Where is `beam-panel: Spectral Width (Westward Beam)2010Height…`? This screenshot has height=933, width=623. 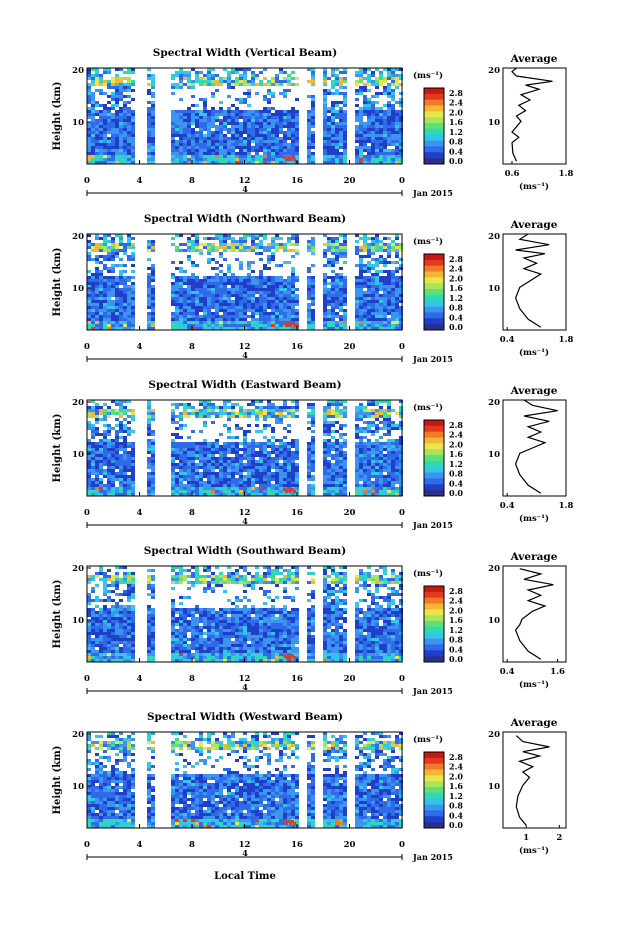 beam-panel: Spectral Width (Westward Beam)2010Height… is located at coordinates (309, 786).